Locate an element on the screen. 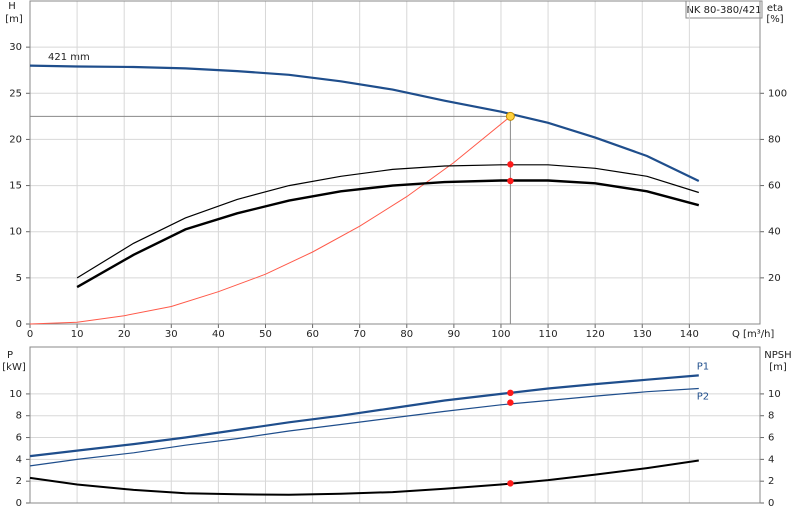 The image size is (800, 520). y2-tick-label: 8 is located at coordinates (771, 416).